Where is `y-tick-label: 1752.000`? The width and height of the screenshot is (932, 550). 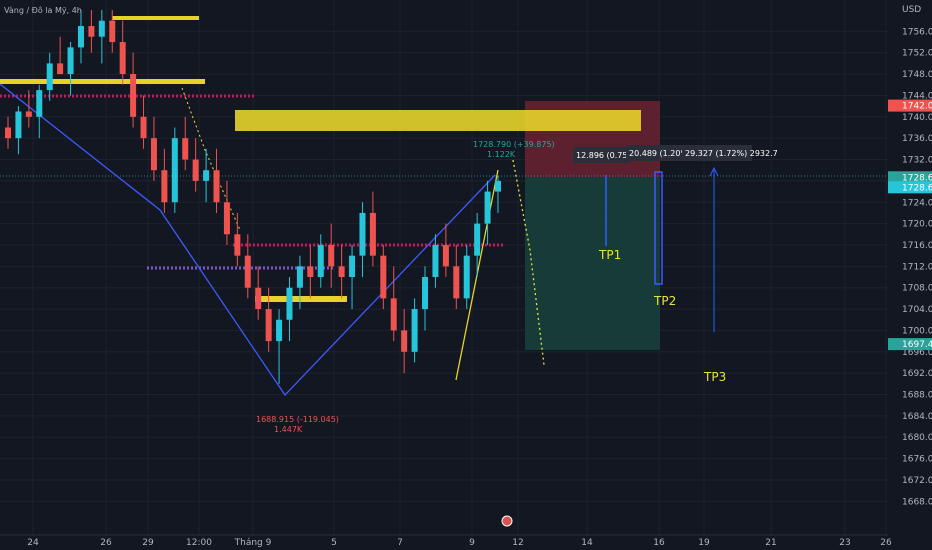 y-tick-label: 1752.000 is located at coordinates (917, 54).